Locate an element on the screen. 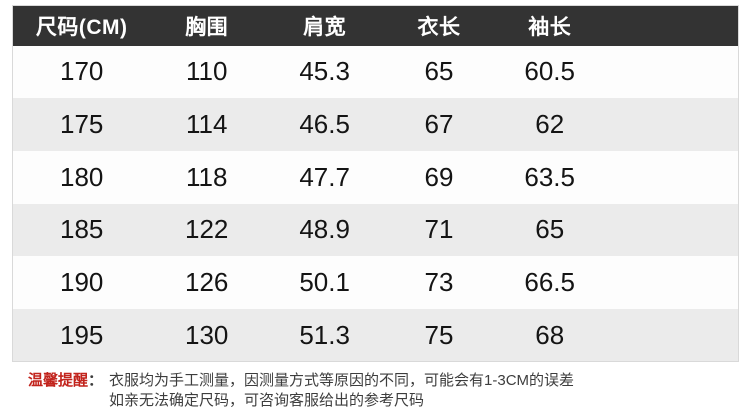 This screenshot has width=750, height=411. cell-chest: 126 is located at coordinates (207, 282).